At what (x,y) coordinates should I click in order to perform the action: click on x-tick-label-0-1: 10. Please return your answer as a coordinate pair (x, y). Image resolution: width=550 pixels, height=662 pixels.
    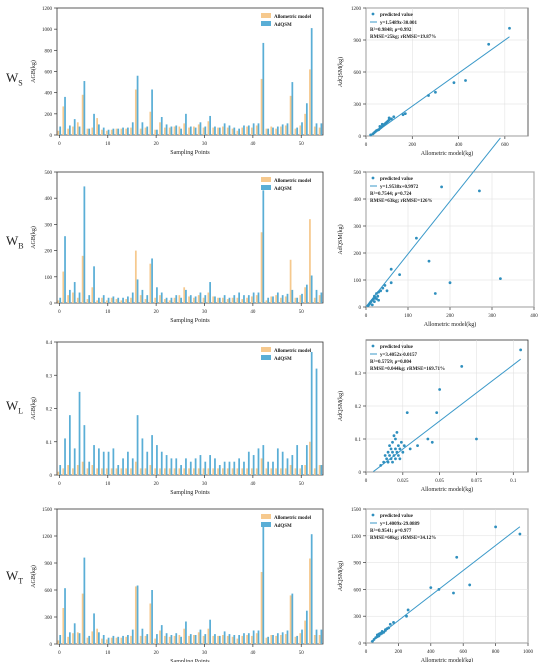
    Looking at the image, I should click on (108, 144).